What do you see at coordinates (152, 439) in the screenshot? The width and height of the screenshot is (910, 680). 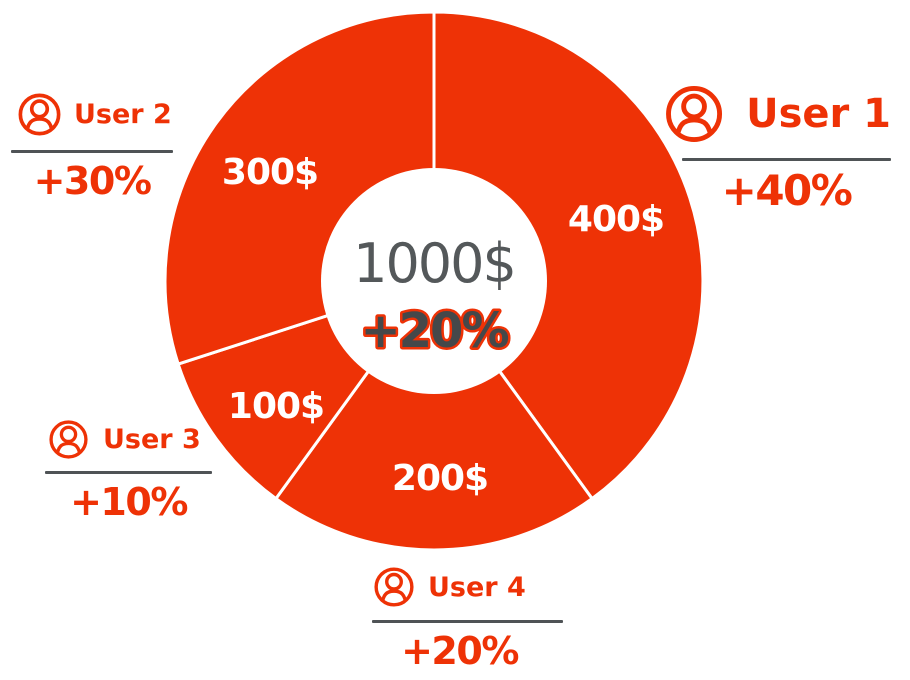 I see `user-name-label: User 3` at bounding box center [152, 439].